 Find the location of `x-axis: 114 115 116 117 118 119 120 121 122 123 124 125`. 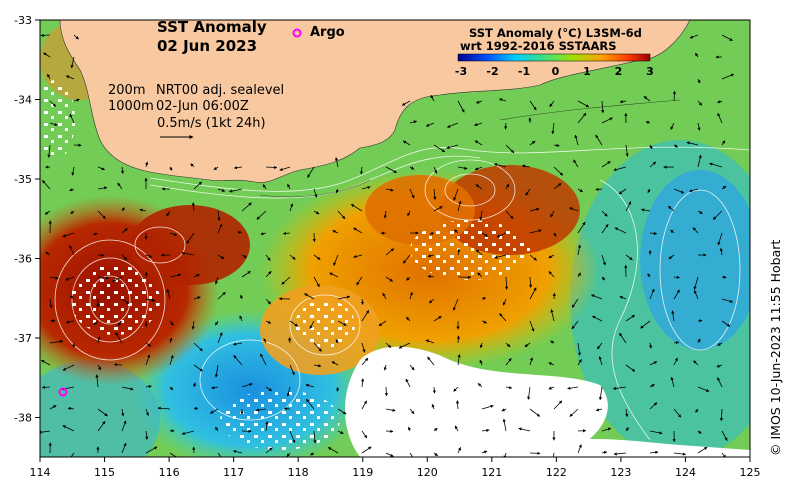

x-axis: 114 115 116 117 118 119 120 121 122 123 124 125 is located at coordinates (395, 468).